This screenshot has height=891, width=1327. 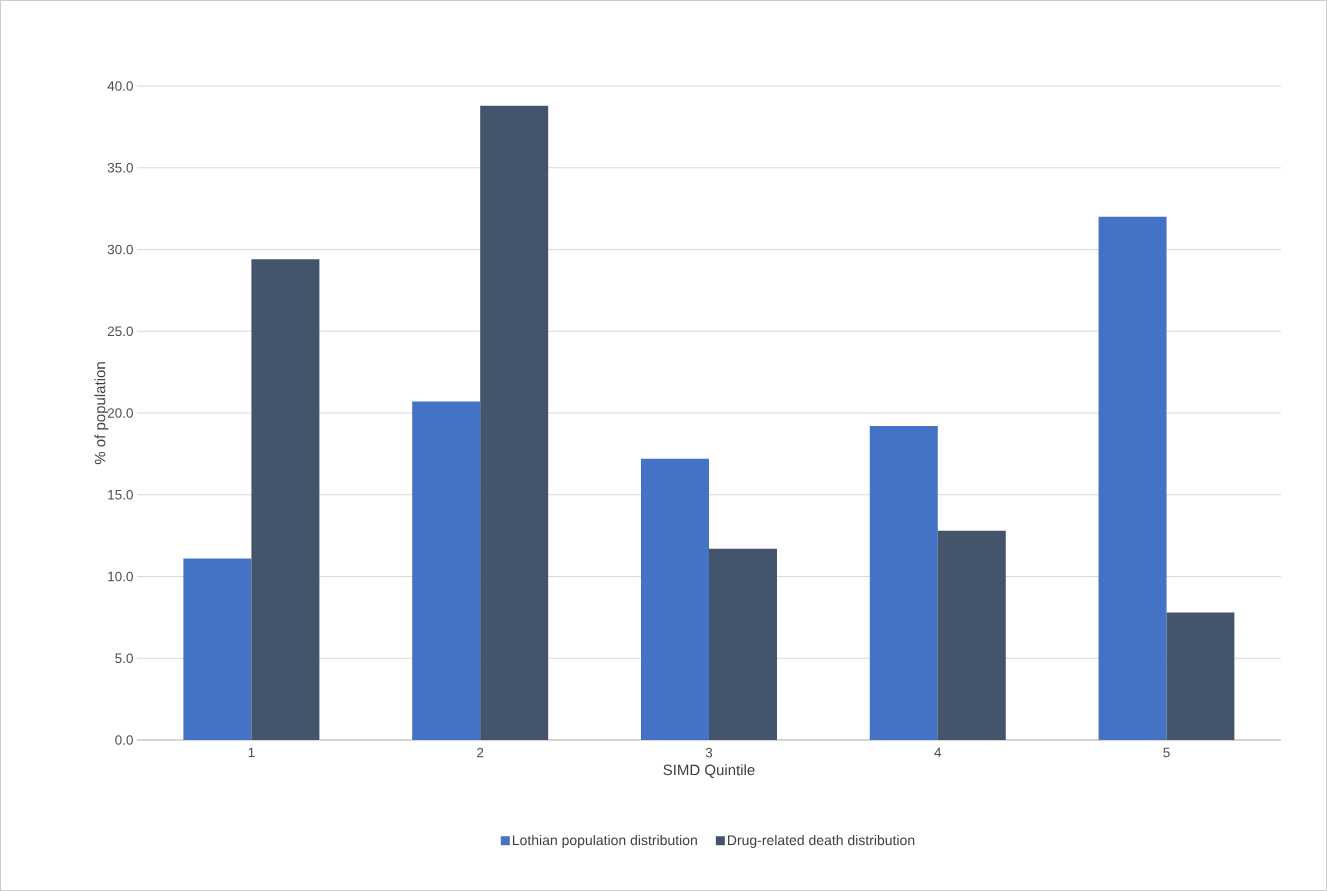 I want to click on y-tick-label: 20.0, so click(x=120, y=413).